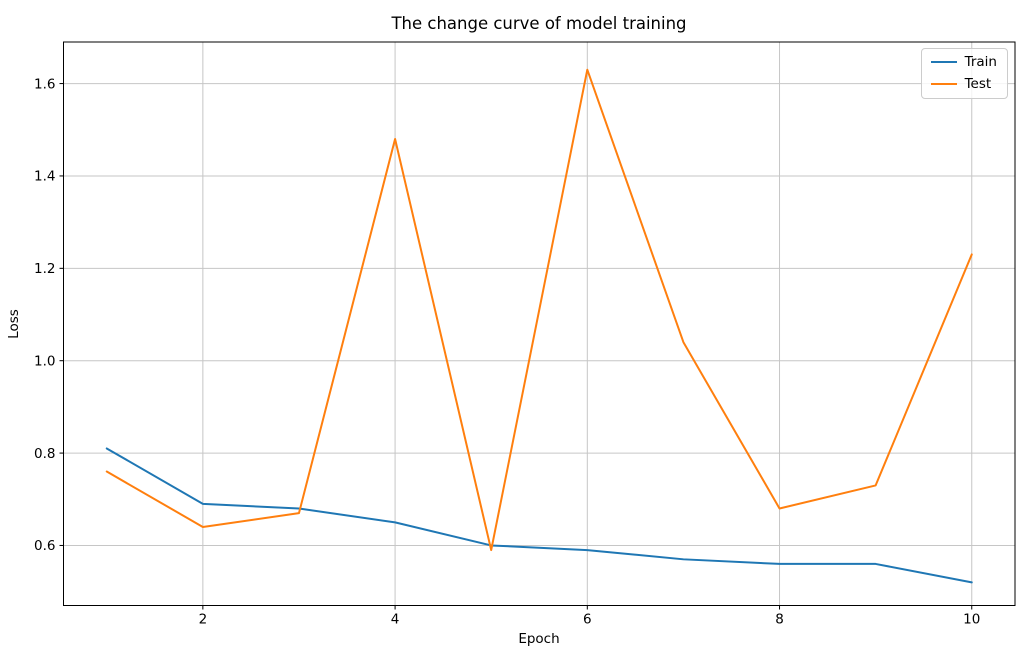 The height and width of the screenshot is (659, 1035). Describe the element at coordinates (395, 620) in the screenshot. I see `x-tick-label: 4` at that location.